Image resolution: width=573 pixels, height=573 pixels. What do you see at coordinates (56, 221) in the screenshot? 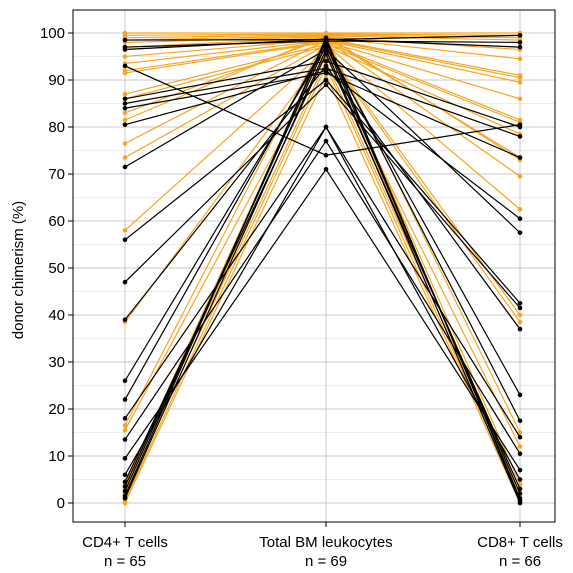
I see `y-tick-label: 60` at bounding box center [56, 221].